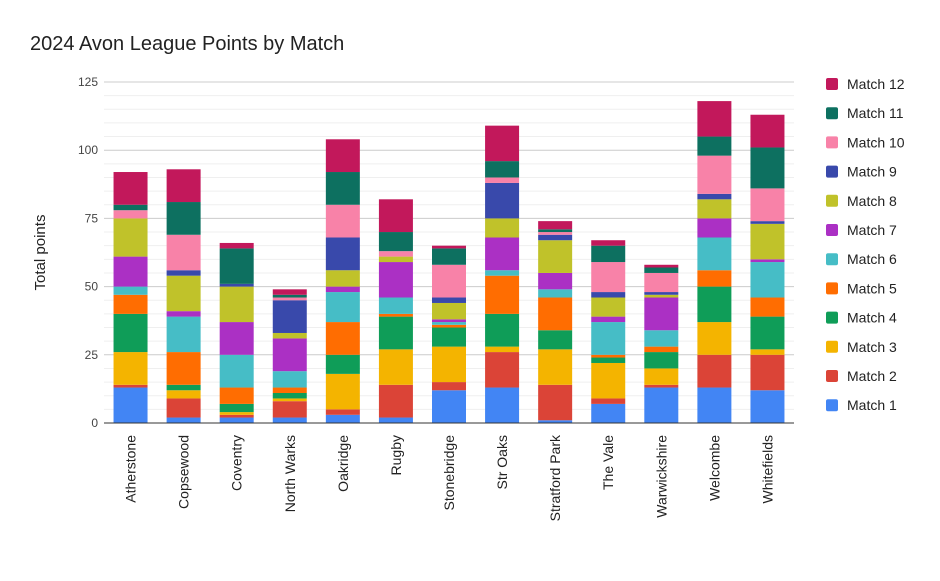  What do you see at coordinates (92, 355) in the screenshot?
I see `y-tick-label: 25` at bounding box center [92, 355].